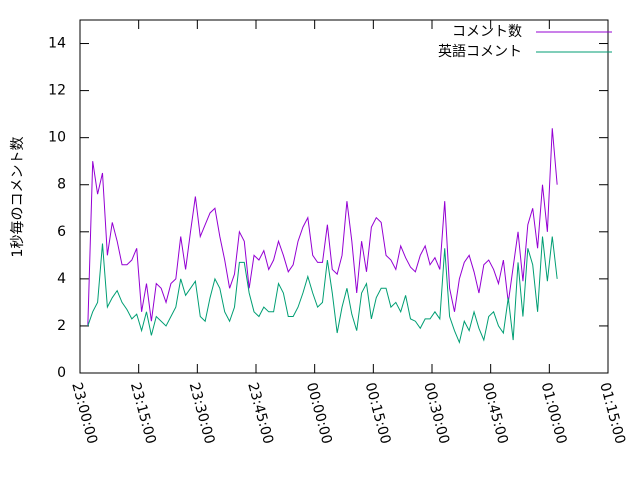 Image resolution: width=640 pixels, height=480 pixels. What do you see at coordinates (61, 232) in the screenshot?
I see `y-tick-label: 6` at bounding box center [61, 232].